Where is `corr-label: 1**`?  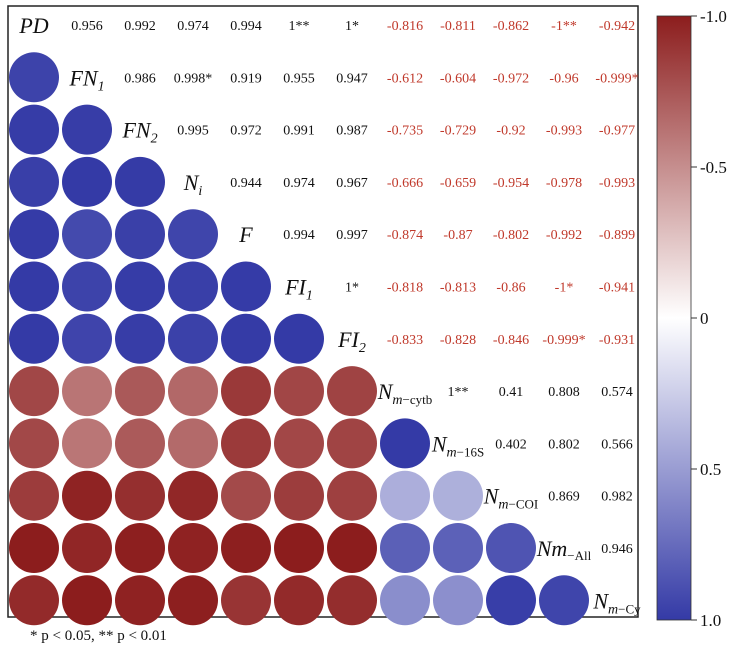 corr-label: 1** is located at coordinates (458, 392).